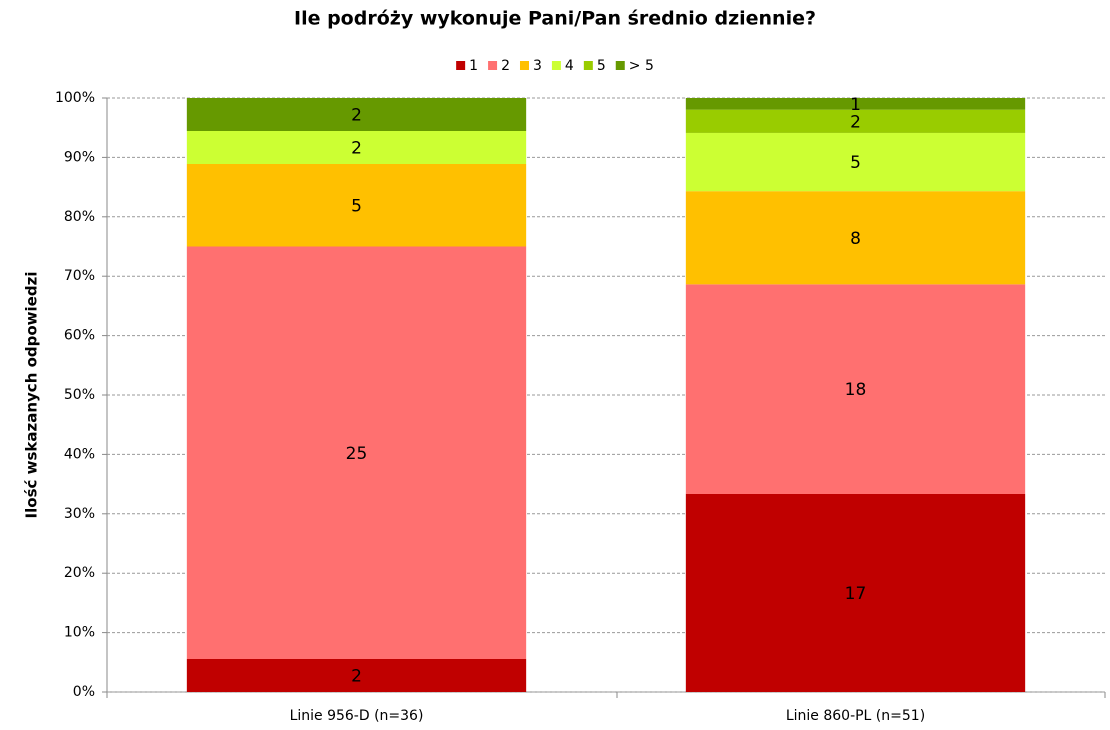 Image resolution: width=1110 pixels, height=730 pixels. I want to click on legend-label: 2, so click(505, 66).